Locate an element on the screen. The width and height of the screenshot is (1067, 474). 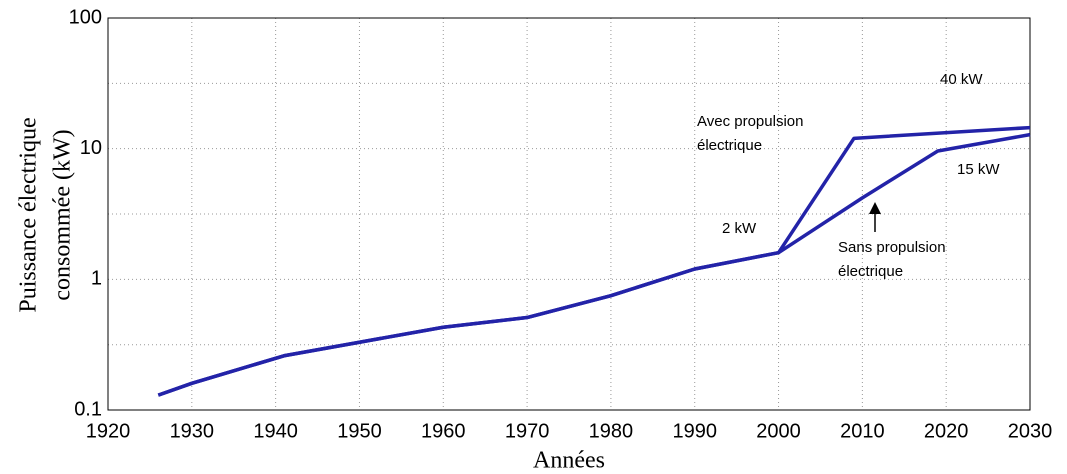
x-tick-label: 2010 is located at coordinates (862, 431).